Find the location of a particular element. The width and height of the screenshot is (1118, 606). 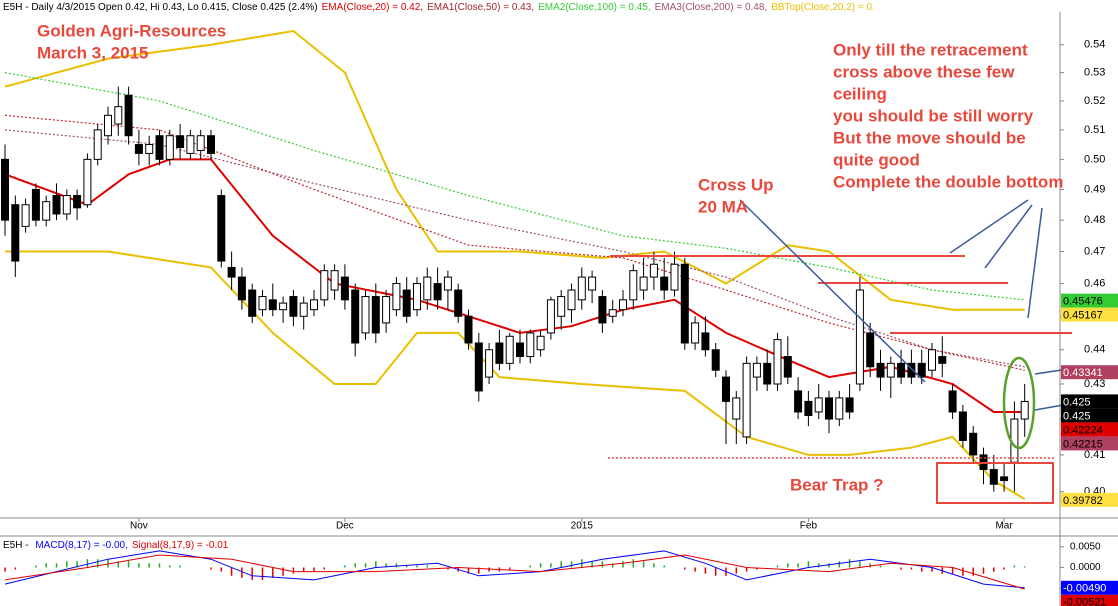

y-tick-label: 0.52 is located at coordinates (1094, 101).